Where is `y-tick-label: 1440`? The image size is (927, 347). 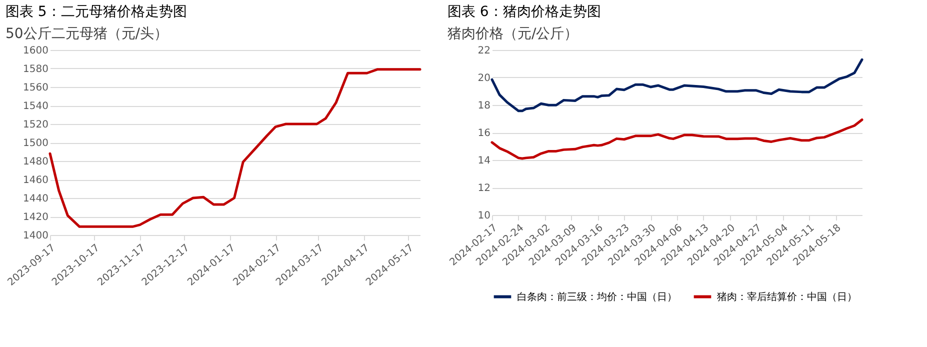 y-tick-label: 1440 is located at coordinates (35, 199).